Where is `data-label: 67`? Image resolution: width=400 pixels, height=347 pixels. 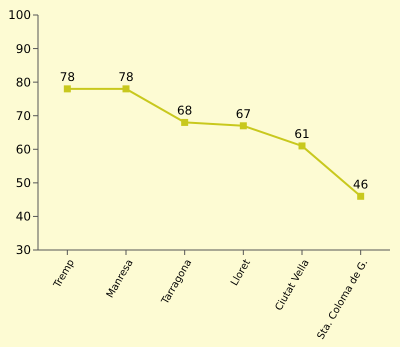 data-label: 67 is located at coordinates (243, 113).